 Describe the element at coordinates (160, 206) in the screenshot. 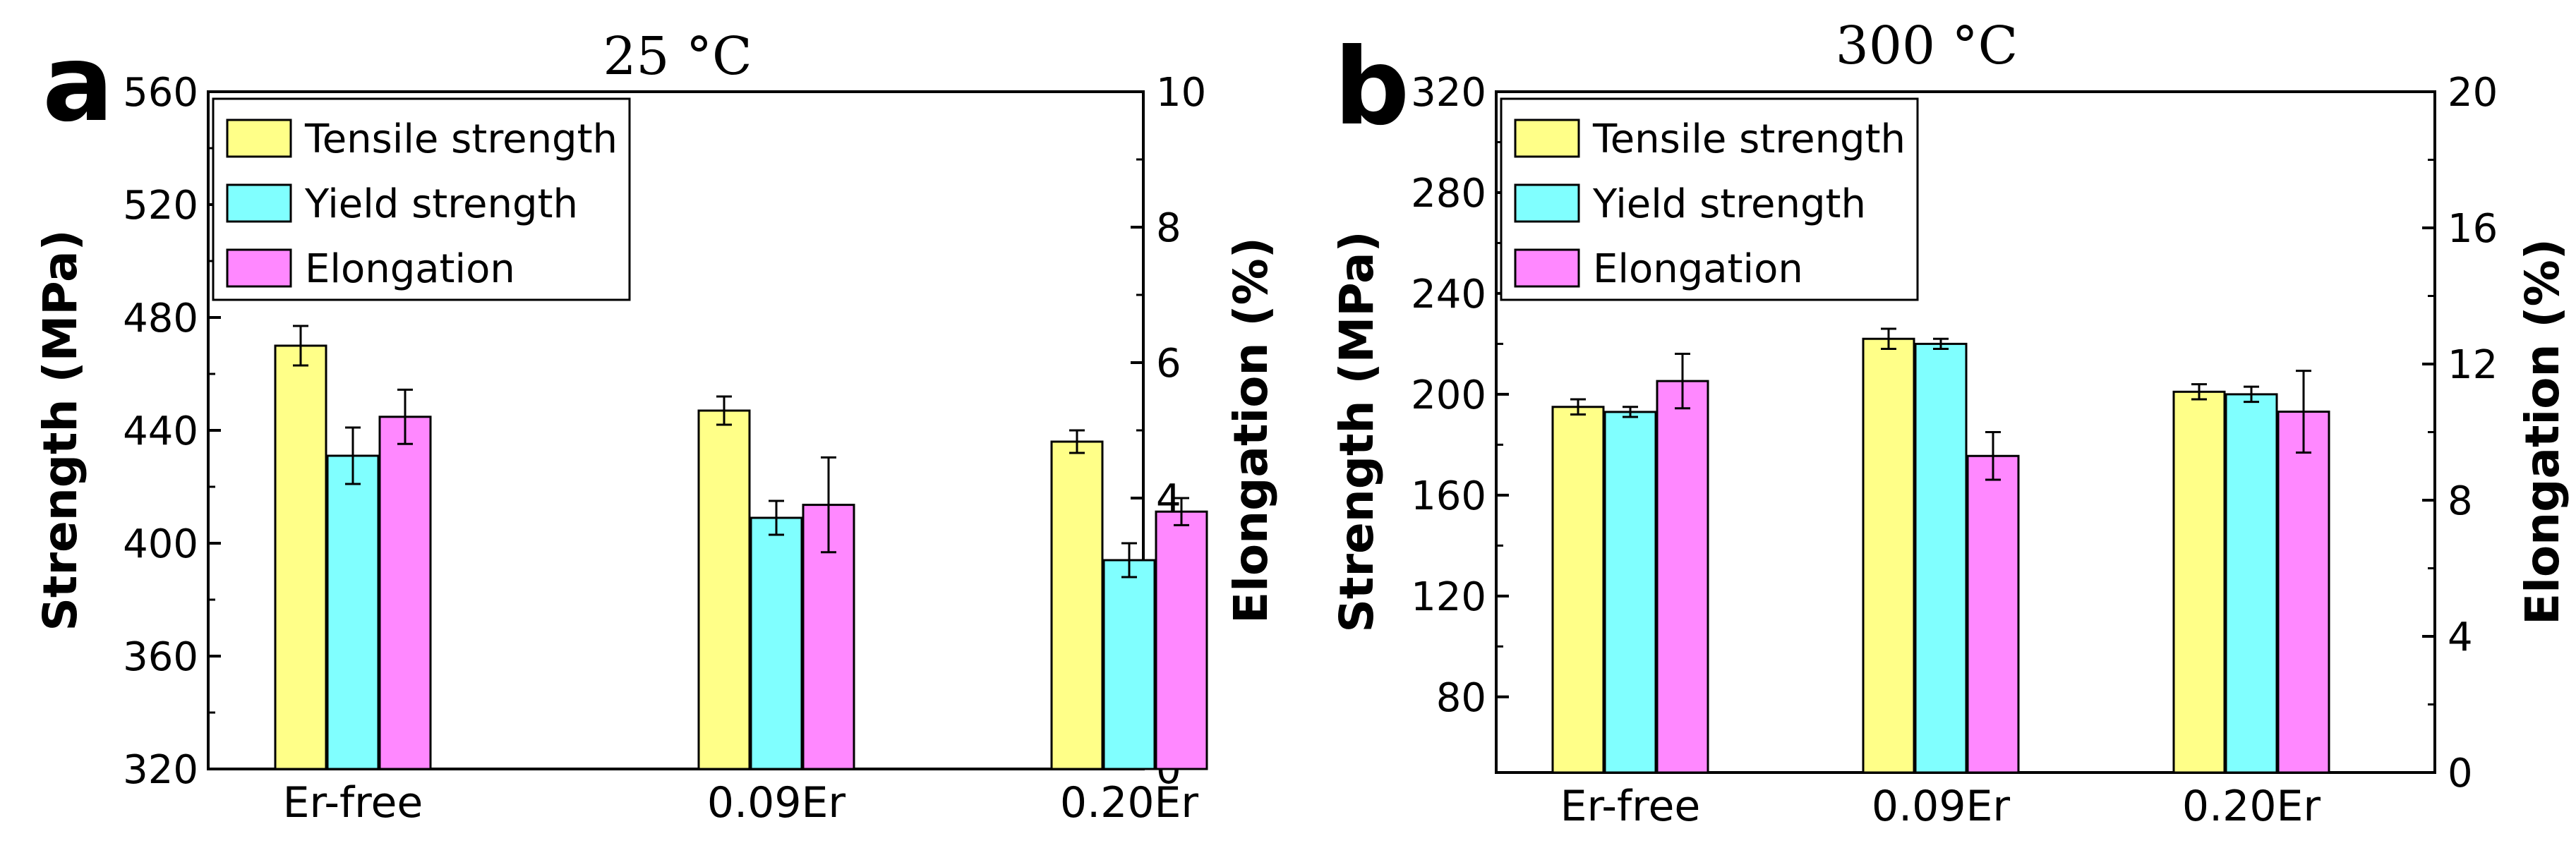

I see `y-tick-label: 520` at that location.